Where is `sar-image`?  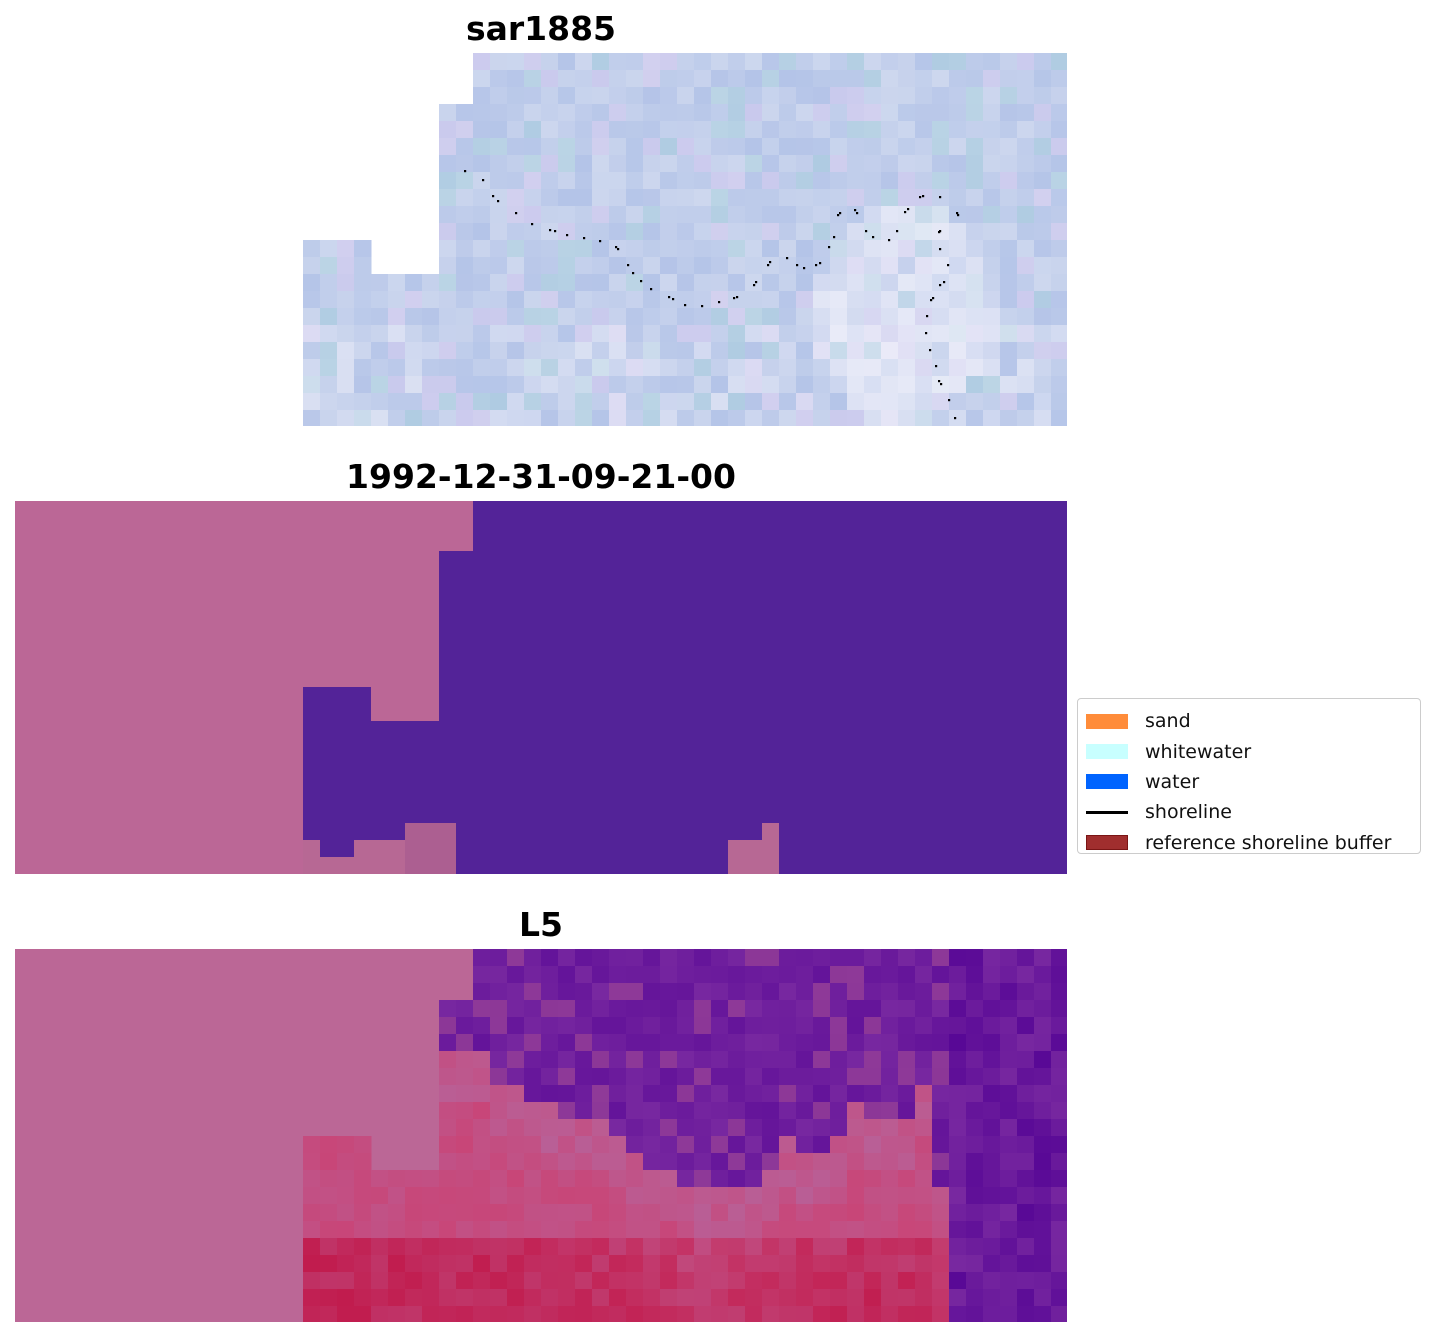 sar-image is located at coordinates (685, 239).